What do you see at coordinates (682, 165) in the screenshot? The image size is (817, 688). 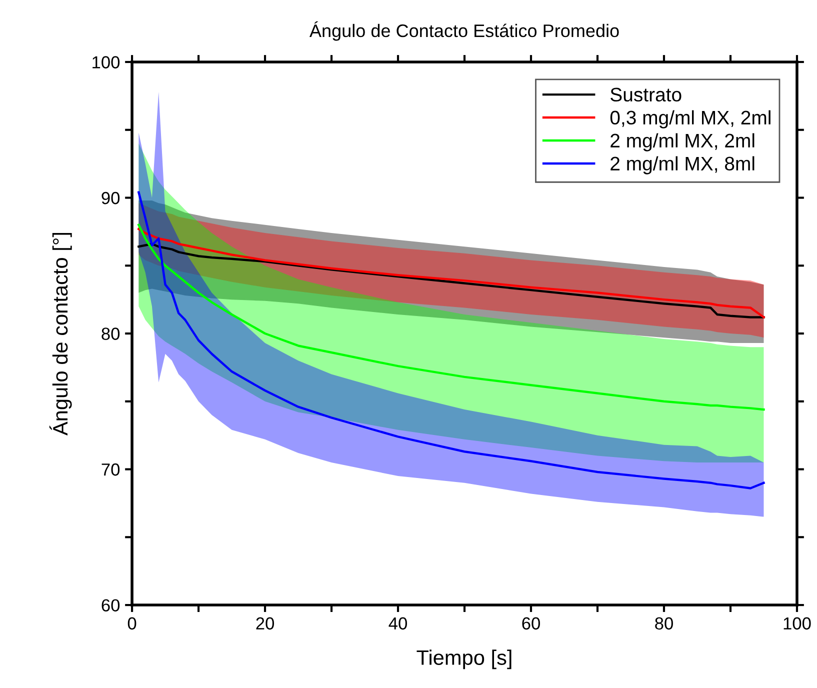 I see `legend-label: 2 mg/ml MX, 8ml` at bounding box center [682, 165].